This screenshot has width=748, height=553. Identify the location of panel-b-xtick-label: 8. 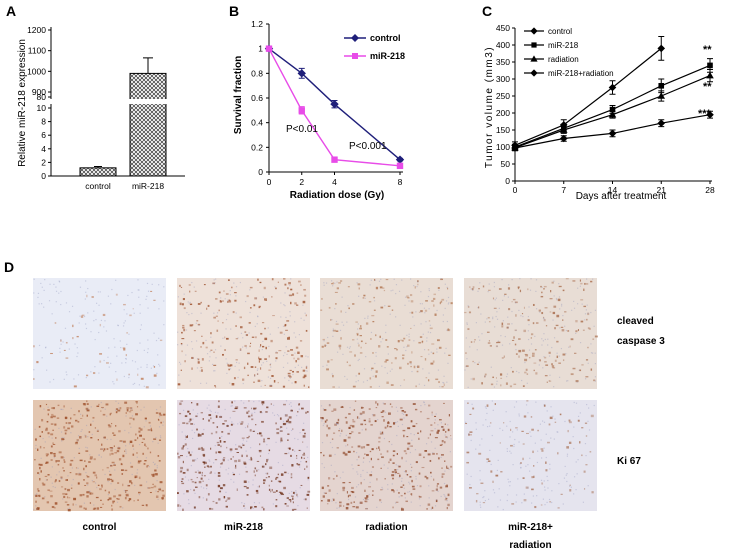
(400, 182).